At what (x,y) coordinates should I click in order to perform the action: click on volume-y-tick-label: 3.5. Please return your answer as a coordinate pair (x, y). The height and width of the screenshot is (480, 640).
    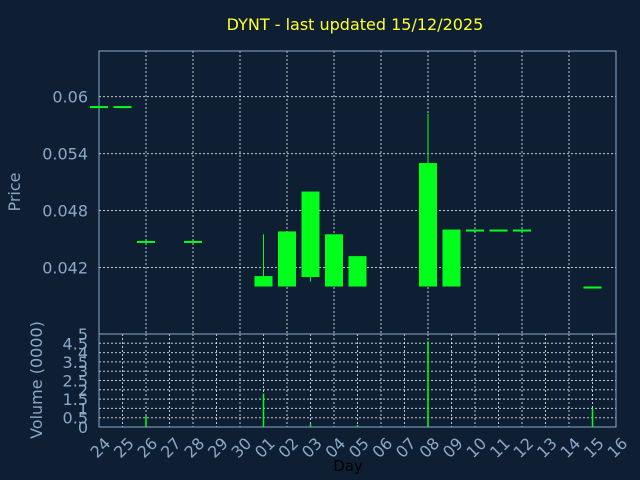
    Looking at the image, I should click on (75, 362).